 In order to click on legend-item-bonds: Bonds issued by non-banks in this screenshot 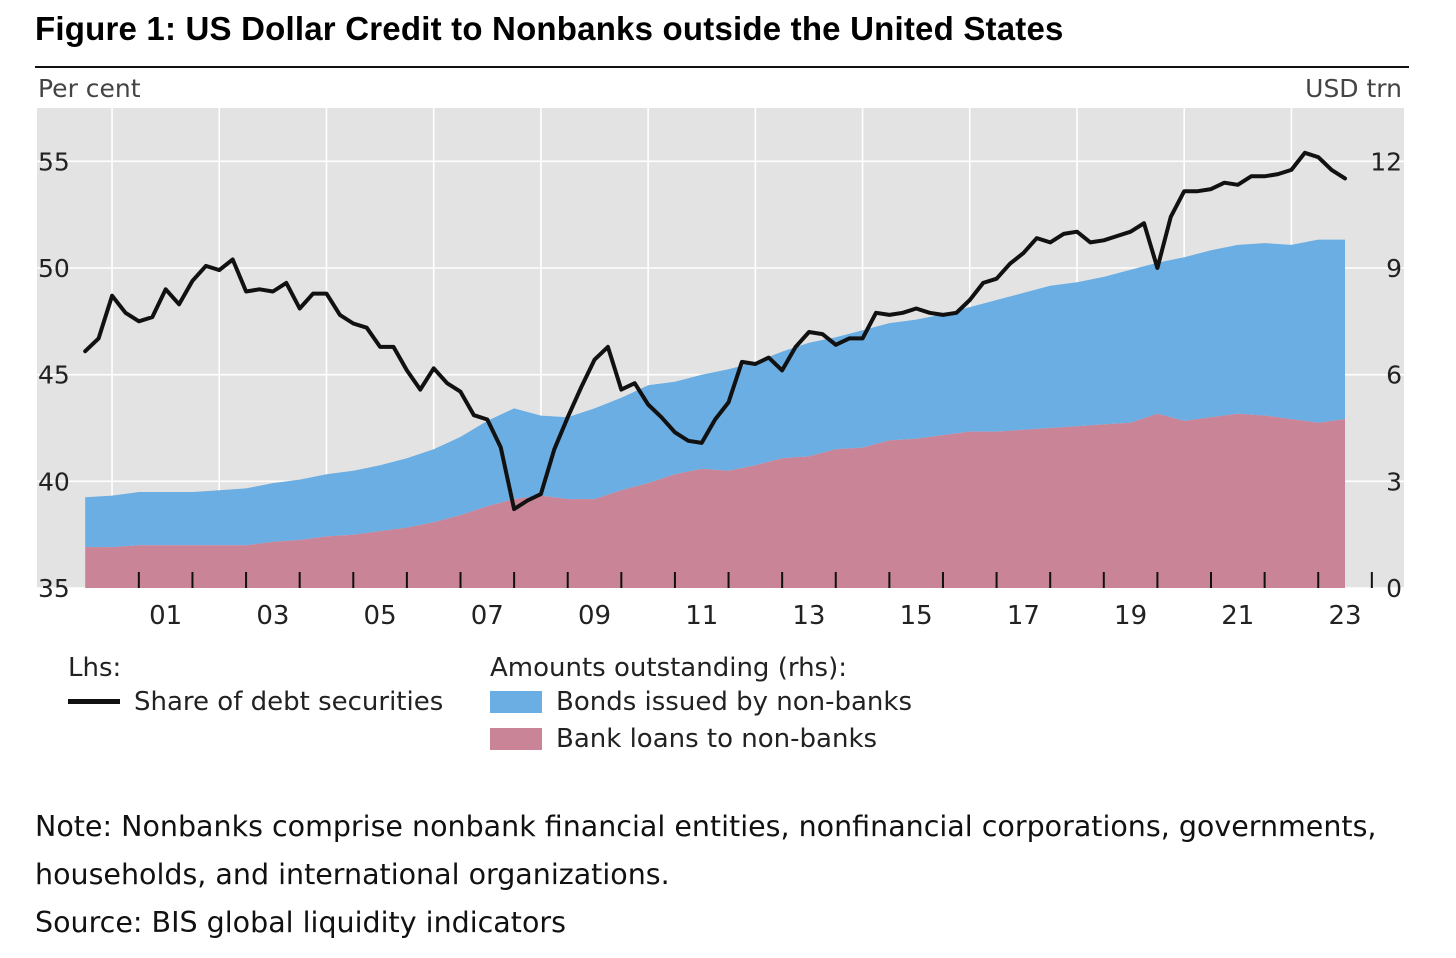, I will do `click(701, 701)`.